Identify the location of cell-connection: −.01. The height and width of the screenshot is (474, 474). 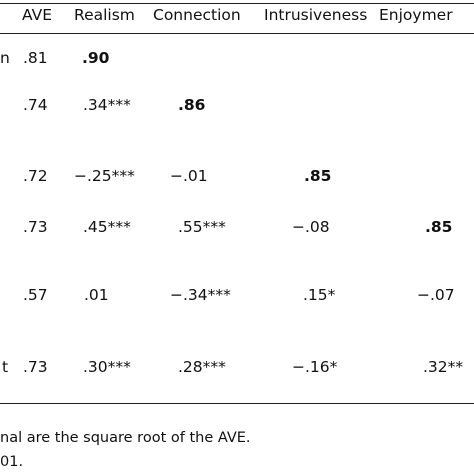
(189, 176).